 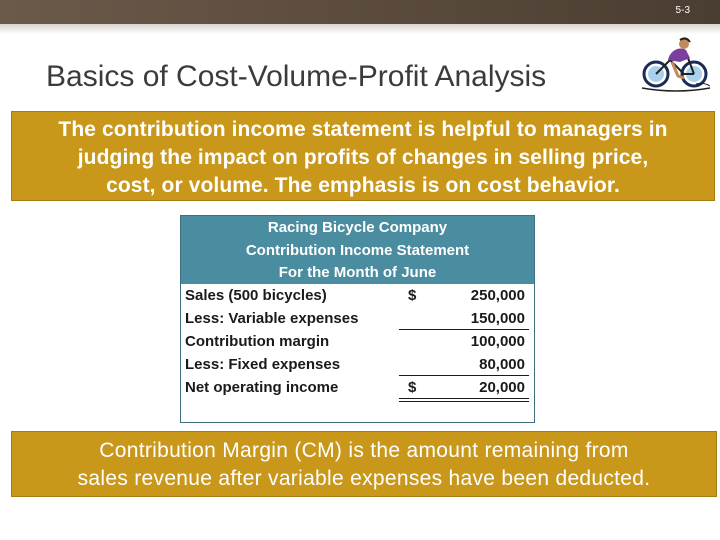 What do you see at coordinates (262, 387) in the screenshot?
I see `row-label: Net operating income` at bounding box center [262, 387].